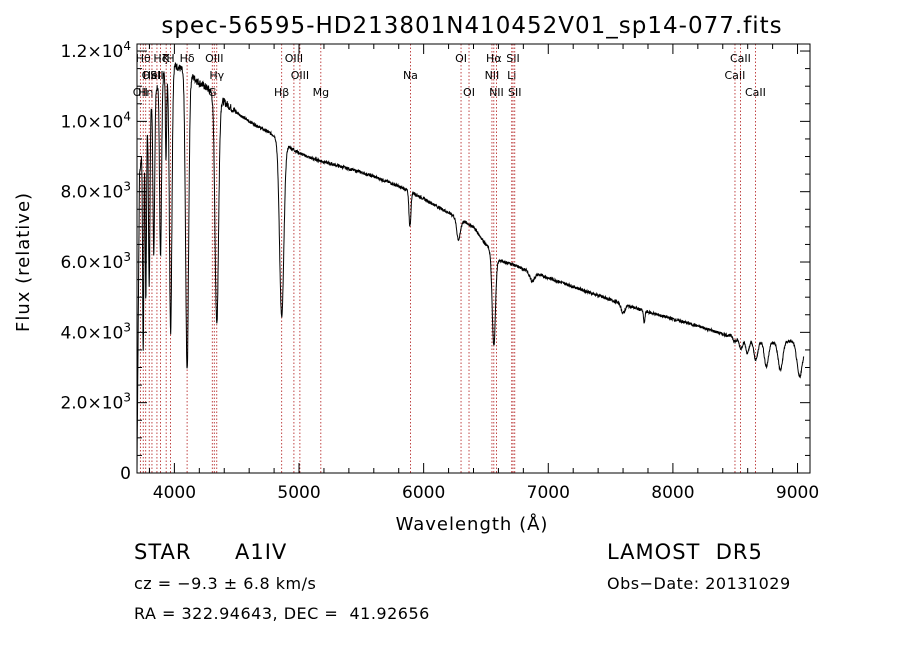 The height and width of the screenshot is (649, 900). I want to click on line-marker-label-18: OI, so click(461, 58).